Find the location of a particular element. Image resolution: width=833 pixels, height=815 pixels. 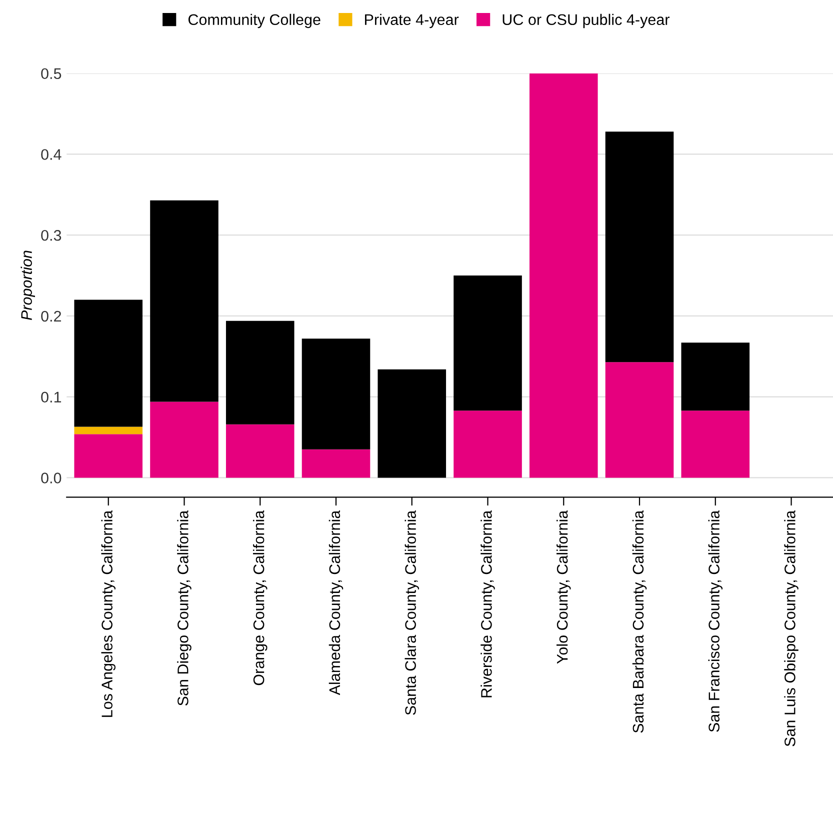

x-tick-label: Orange County, California is located at coordinates (260, 598).